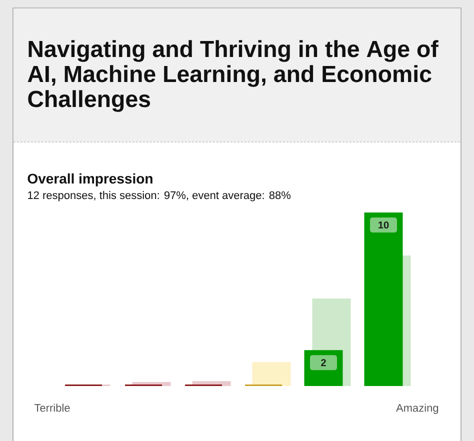  I want to click on chart-title: Navigating and Thriving in the Age of AI, Machine Learning, and Economic Challenges, so click(233, 76).